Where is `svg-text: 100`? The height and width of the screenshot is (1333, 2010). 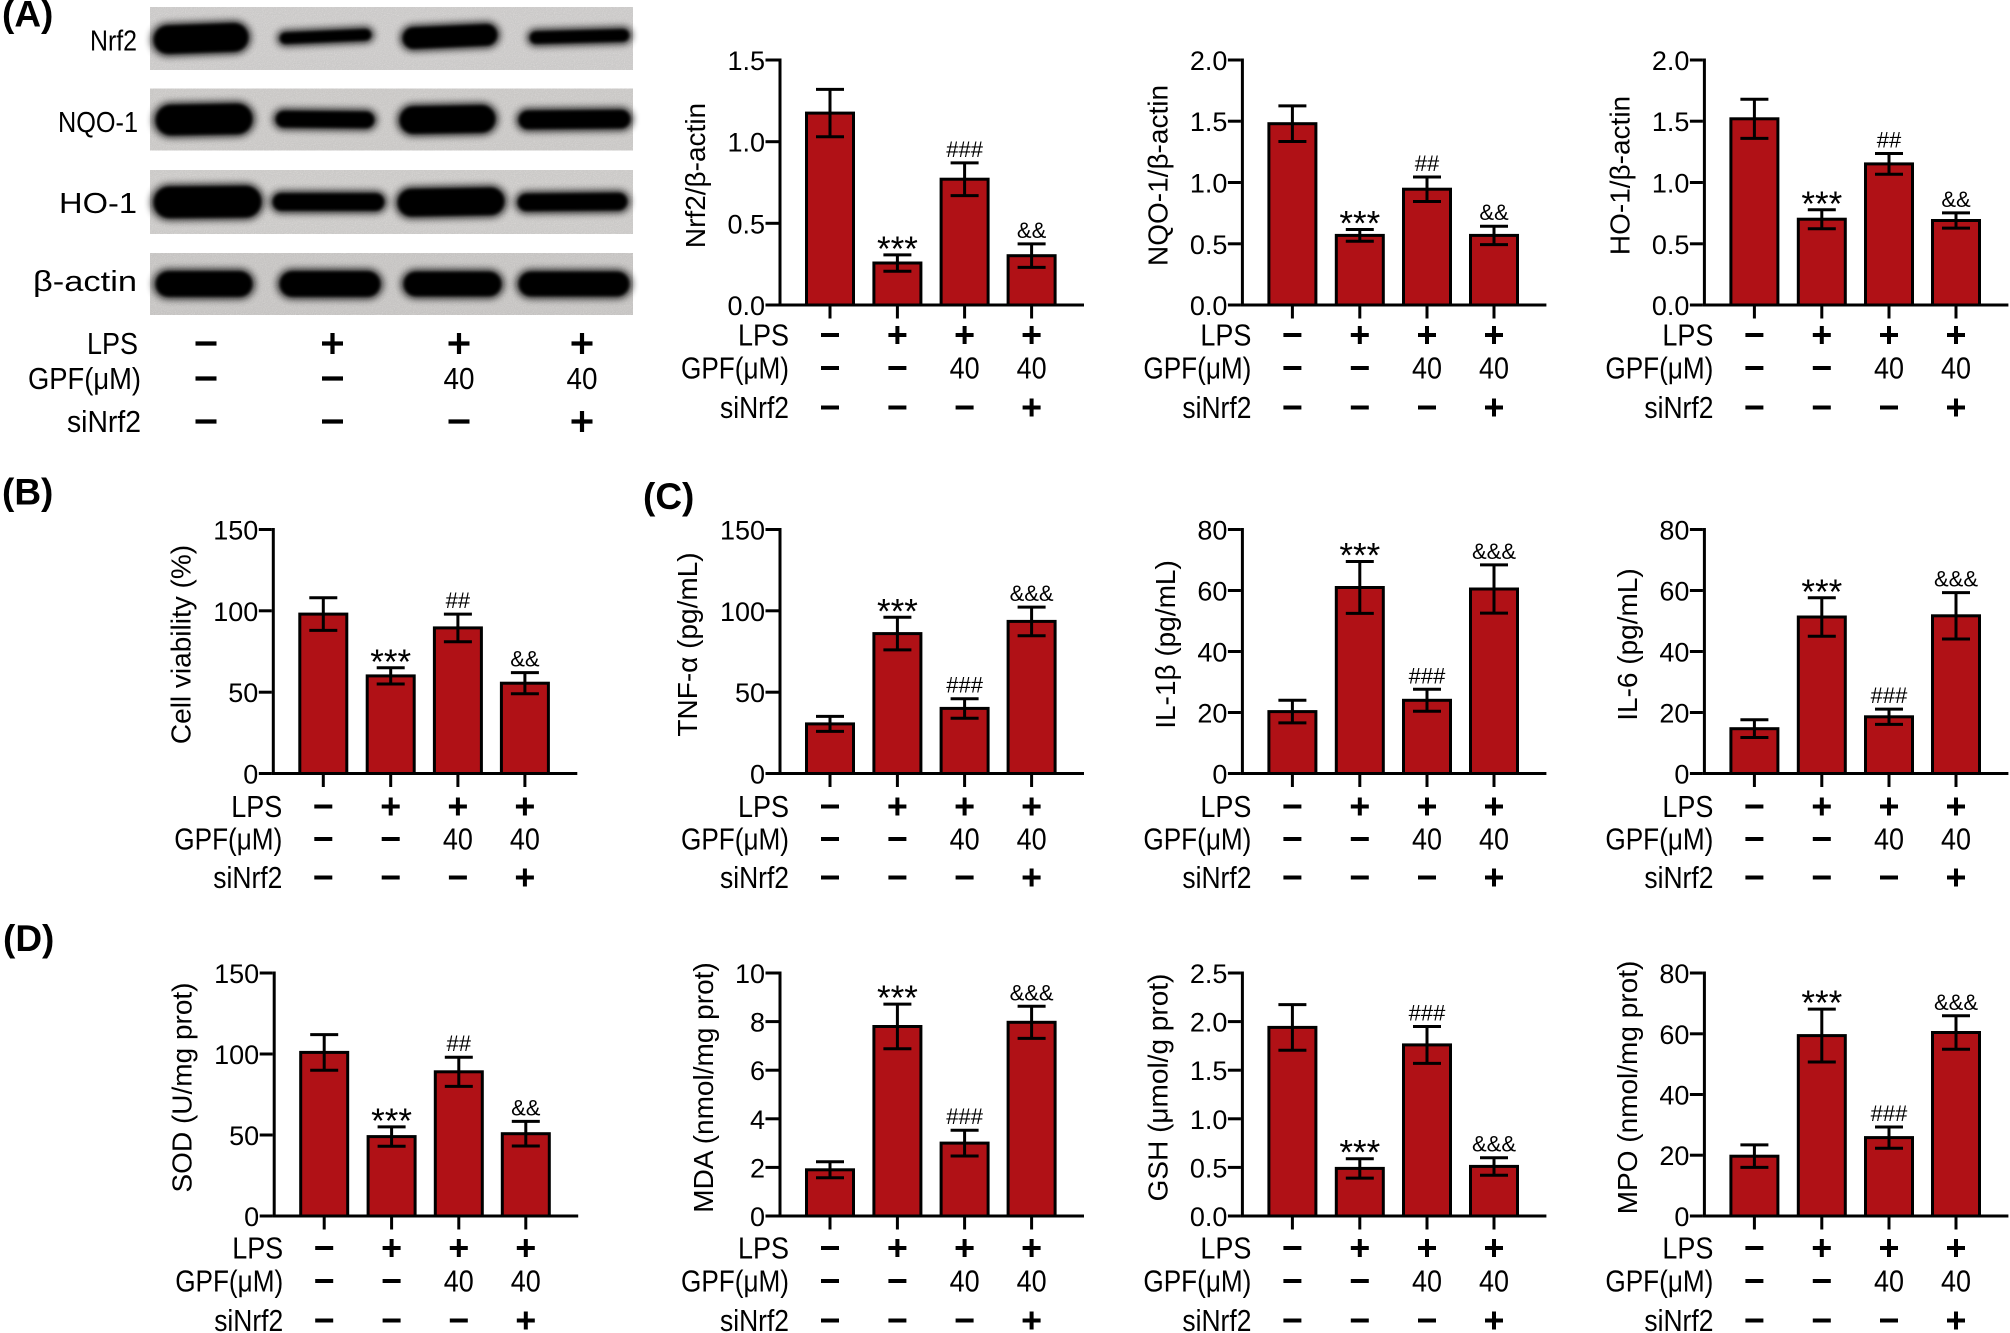 svg-text: 100 is located at coordinates (235, 612).